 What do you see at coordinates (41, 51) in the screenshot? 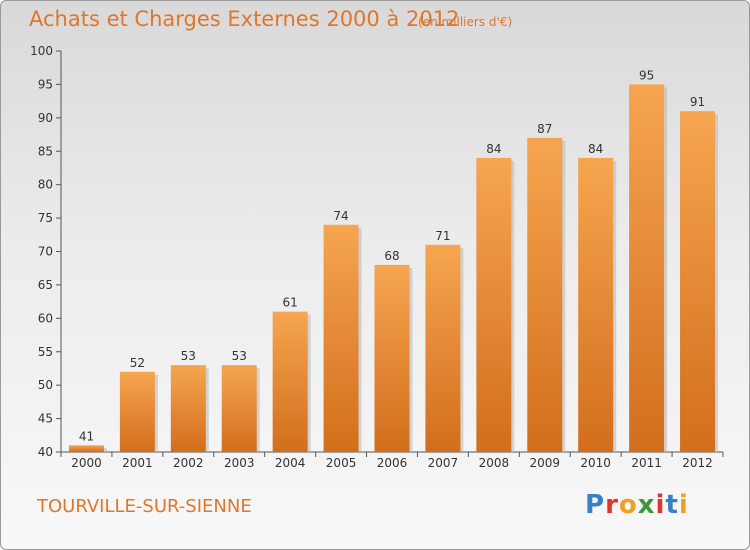
I see `y-tick-label: 100` at bounding box center [41, 51].